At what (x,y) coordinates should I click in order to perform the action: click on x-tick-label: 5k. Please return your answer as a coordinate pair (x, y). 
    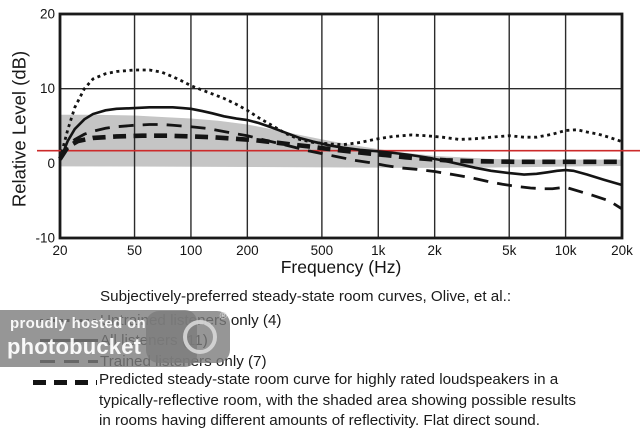
    Looking at the image, I should click on (509, 250).